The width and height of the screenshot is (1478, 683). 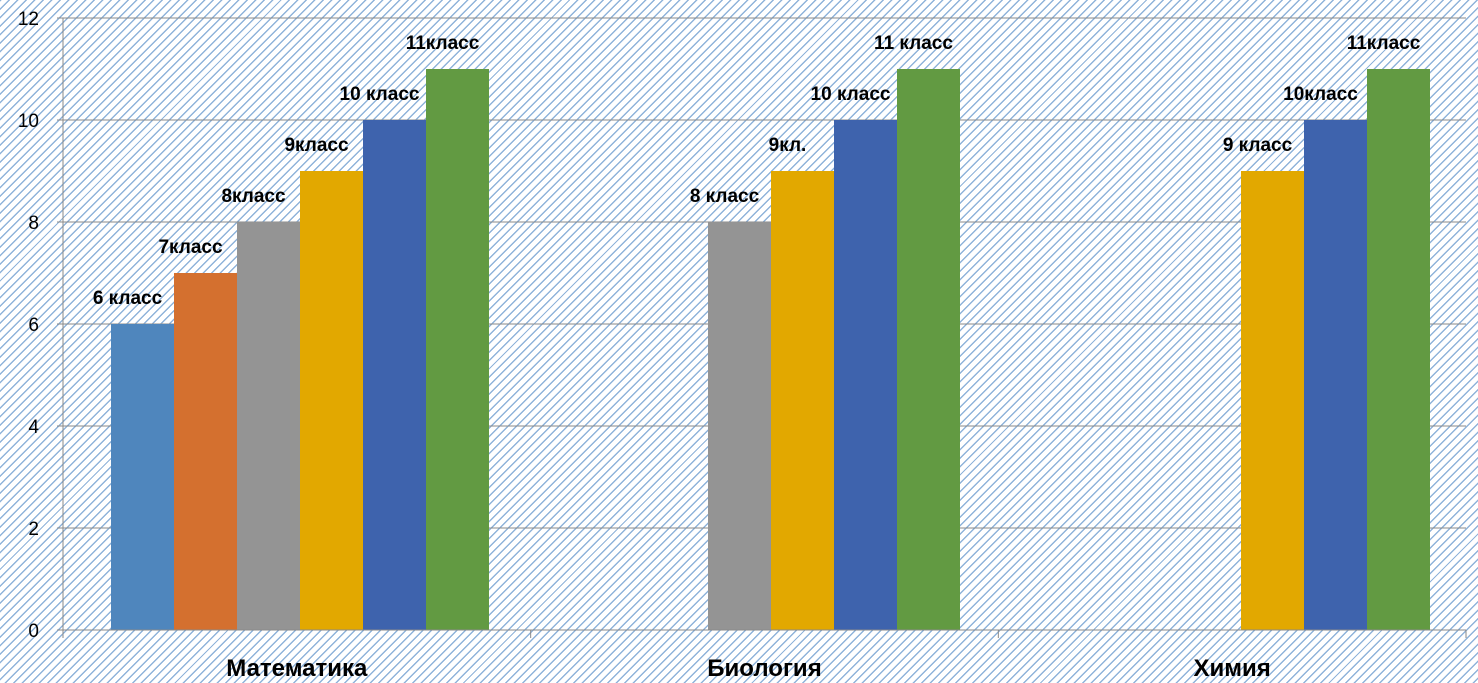 What do you see at coordinates (190, 247) in the screenshot?
I see `data-label: 7класс` at bounding box center [190, 247].